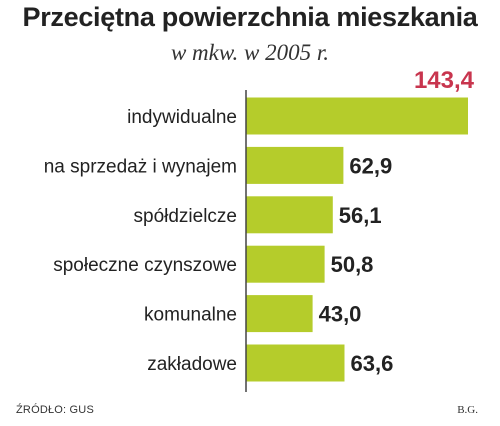 This screenshot has width=500, height=426. I want to click on value-label-5: 63,6, so click(372, 363).